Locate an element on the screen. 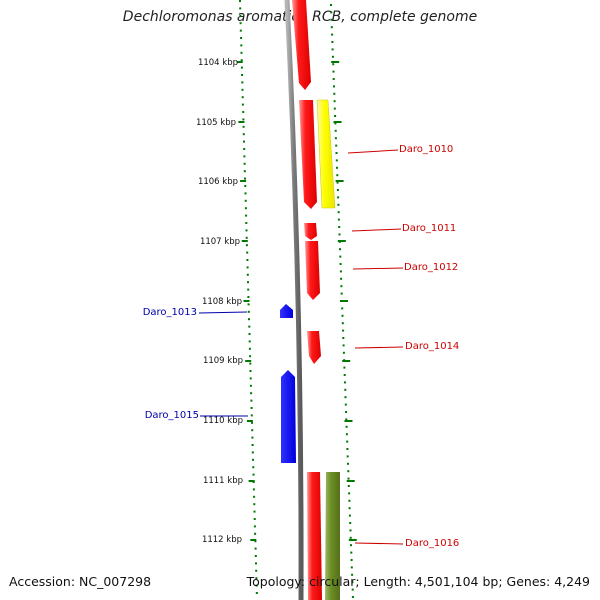 The height and width of the screenshot is (600, 600). kbp-label: 1108 kbp is located at coordinates (222, 302).